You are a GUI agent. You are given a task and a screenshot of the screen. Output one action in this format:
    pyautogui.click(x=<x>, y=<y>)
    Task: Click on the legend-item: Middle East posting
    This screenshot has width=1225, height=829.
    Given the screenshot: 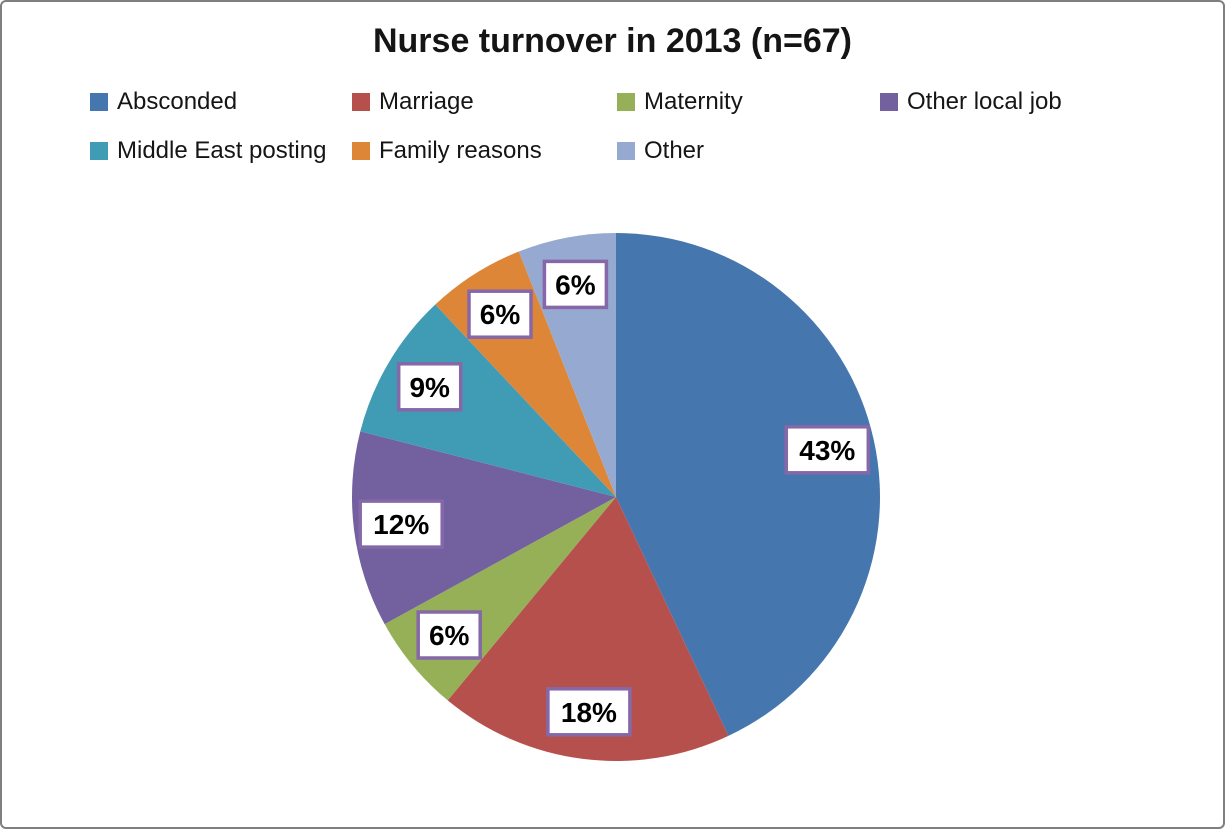 What is the action you would take?
    pyautogui.click(x=221, y=151)
    